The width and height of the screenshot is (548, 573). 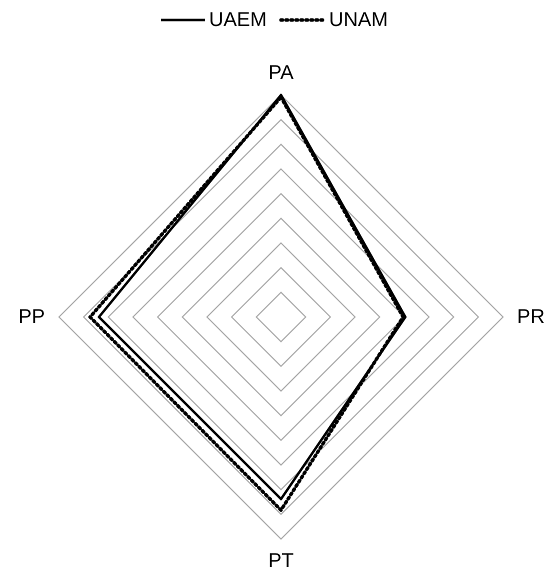 I want to click on legend-label: UNAM, so click(x=358, y=20).